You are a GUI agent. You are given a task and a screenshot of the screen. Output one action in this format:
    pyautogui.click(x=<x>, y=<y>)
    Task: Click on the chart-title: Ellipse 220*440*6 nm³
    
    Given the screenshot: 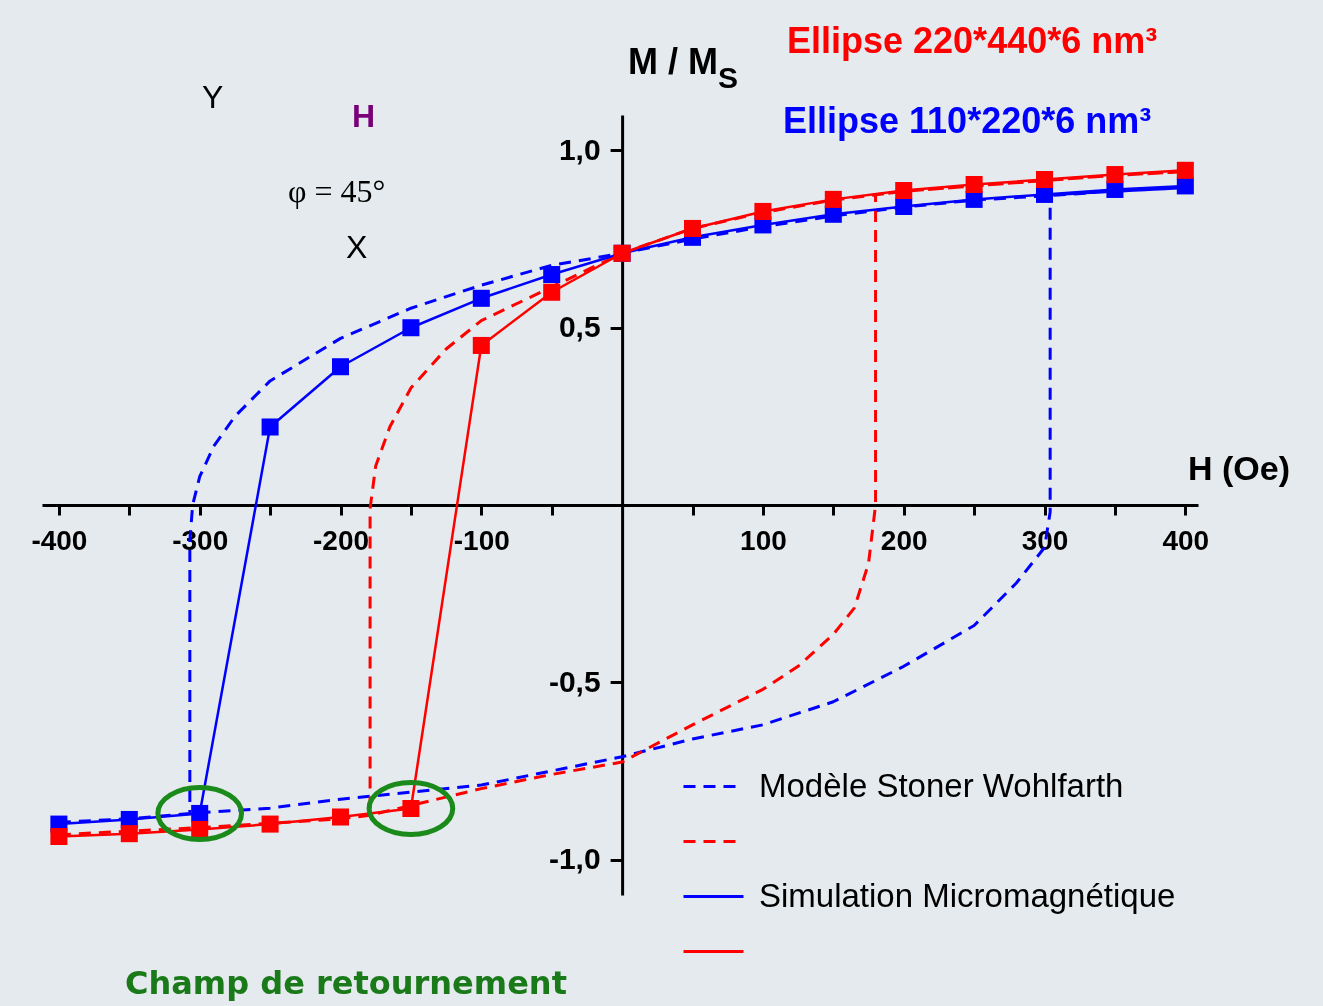 What is the action you would take?
    pyautogui.click(x=972, y=40)
    